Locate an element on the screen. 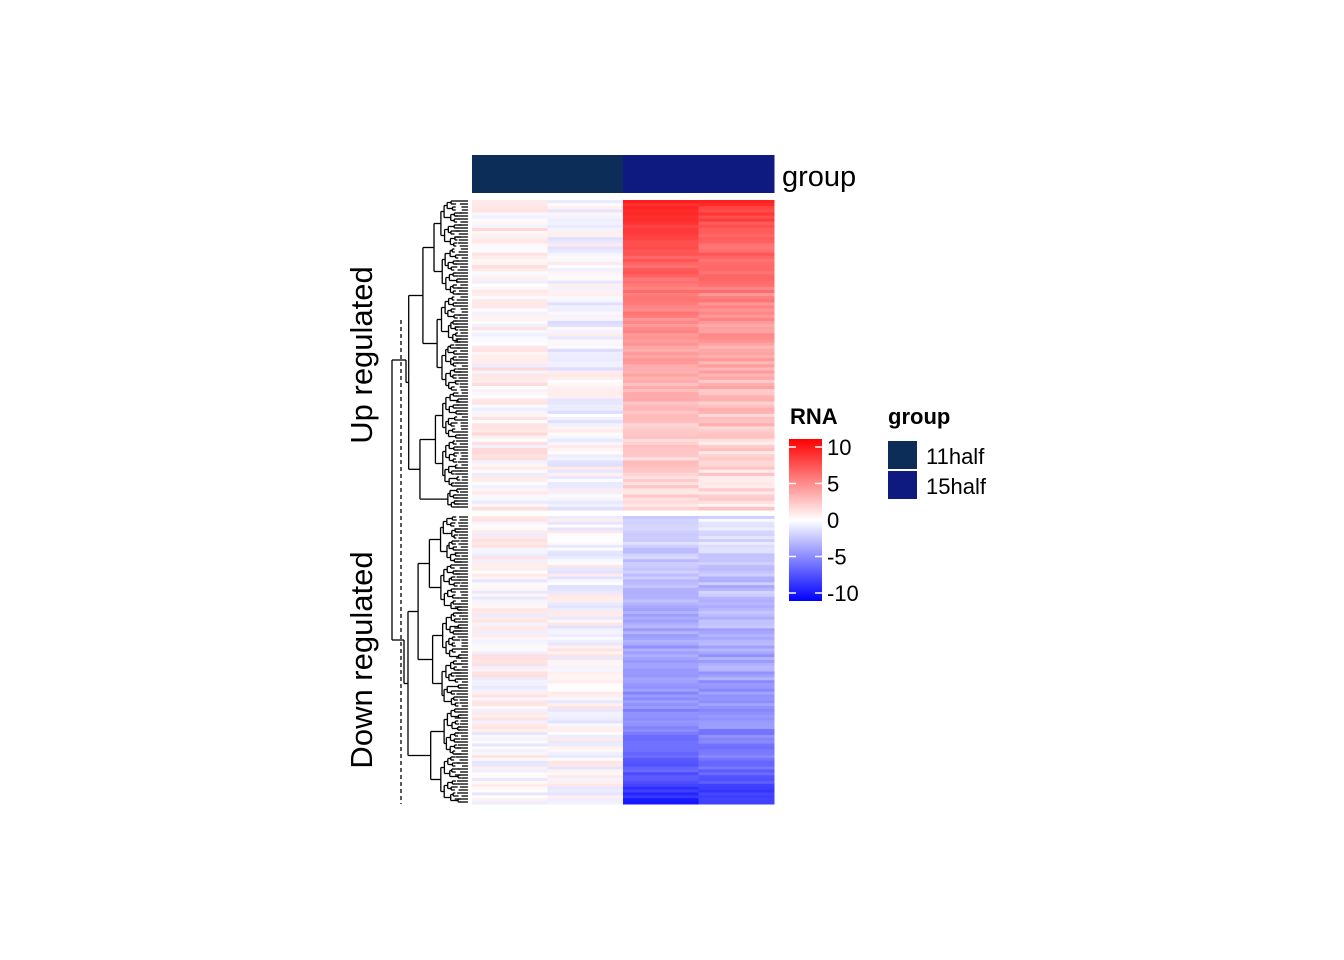  slice-label-2: Down regulated is located at coordinates (361, 659).